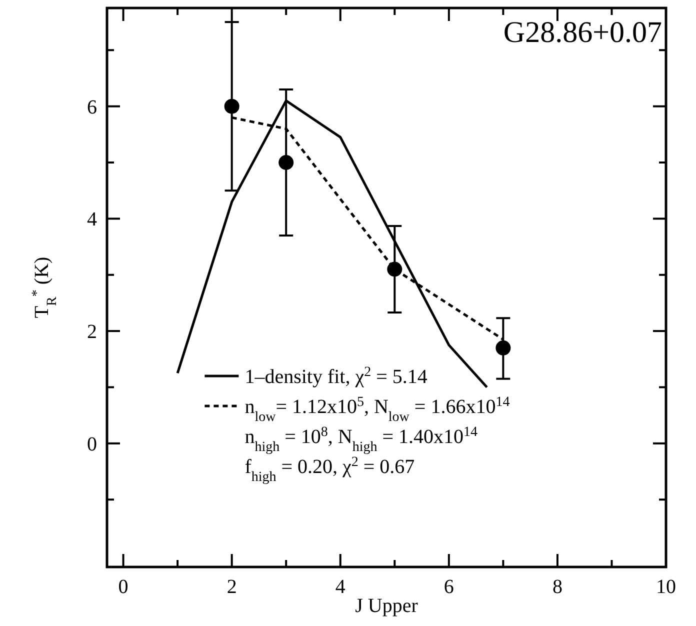 This screenshot has width=696, height=626. Describe the element at coordinates (123, 587) in the screenshot. I see `x-tick-label: 0` at that location.